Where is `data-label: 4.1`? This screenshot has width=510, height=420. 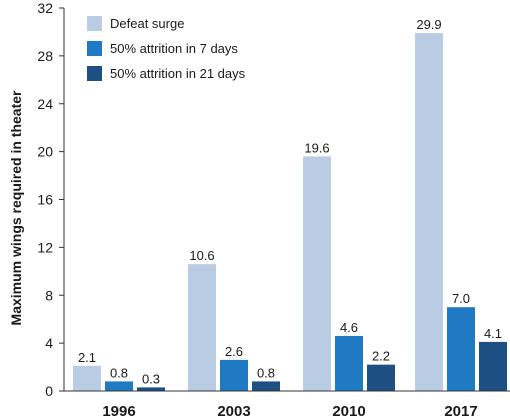 data-label: 4.1 is located at coordinates (493, 333).